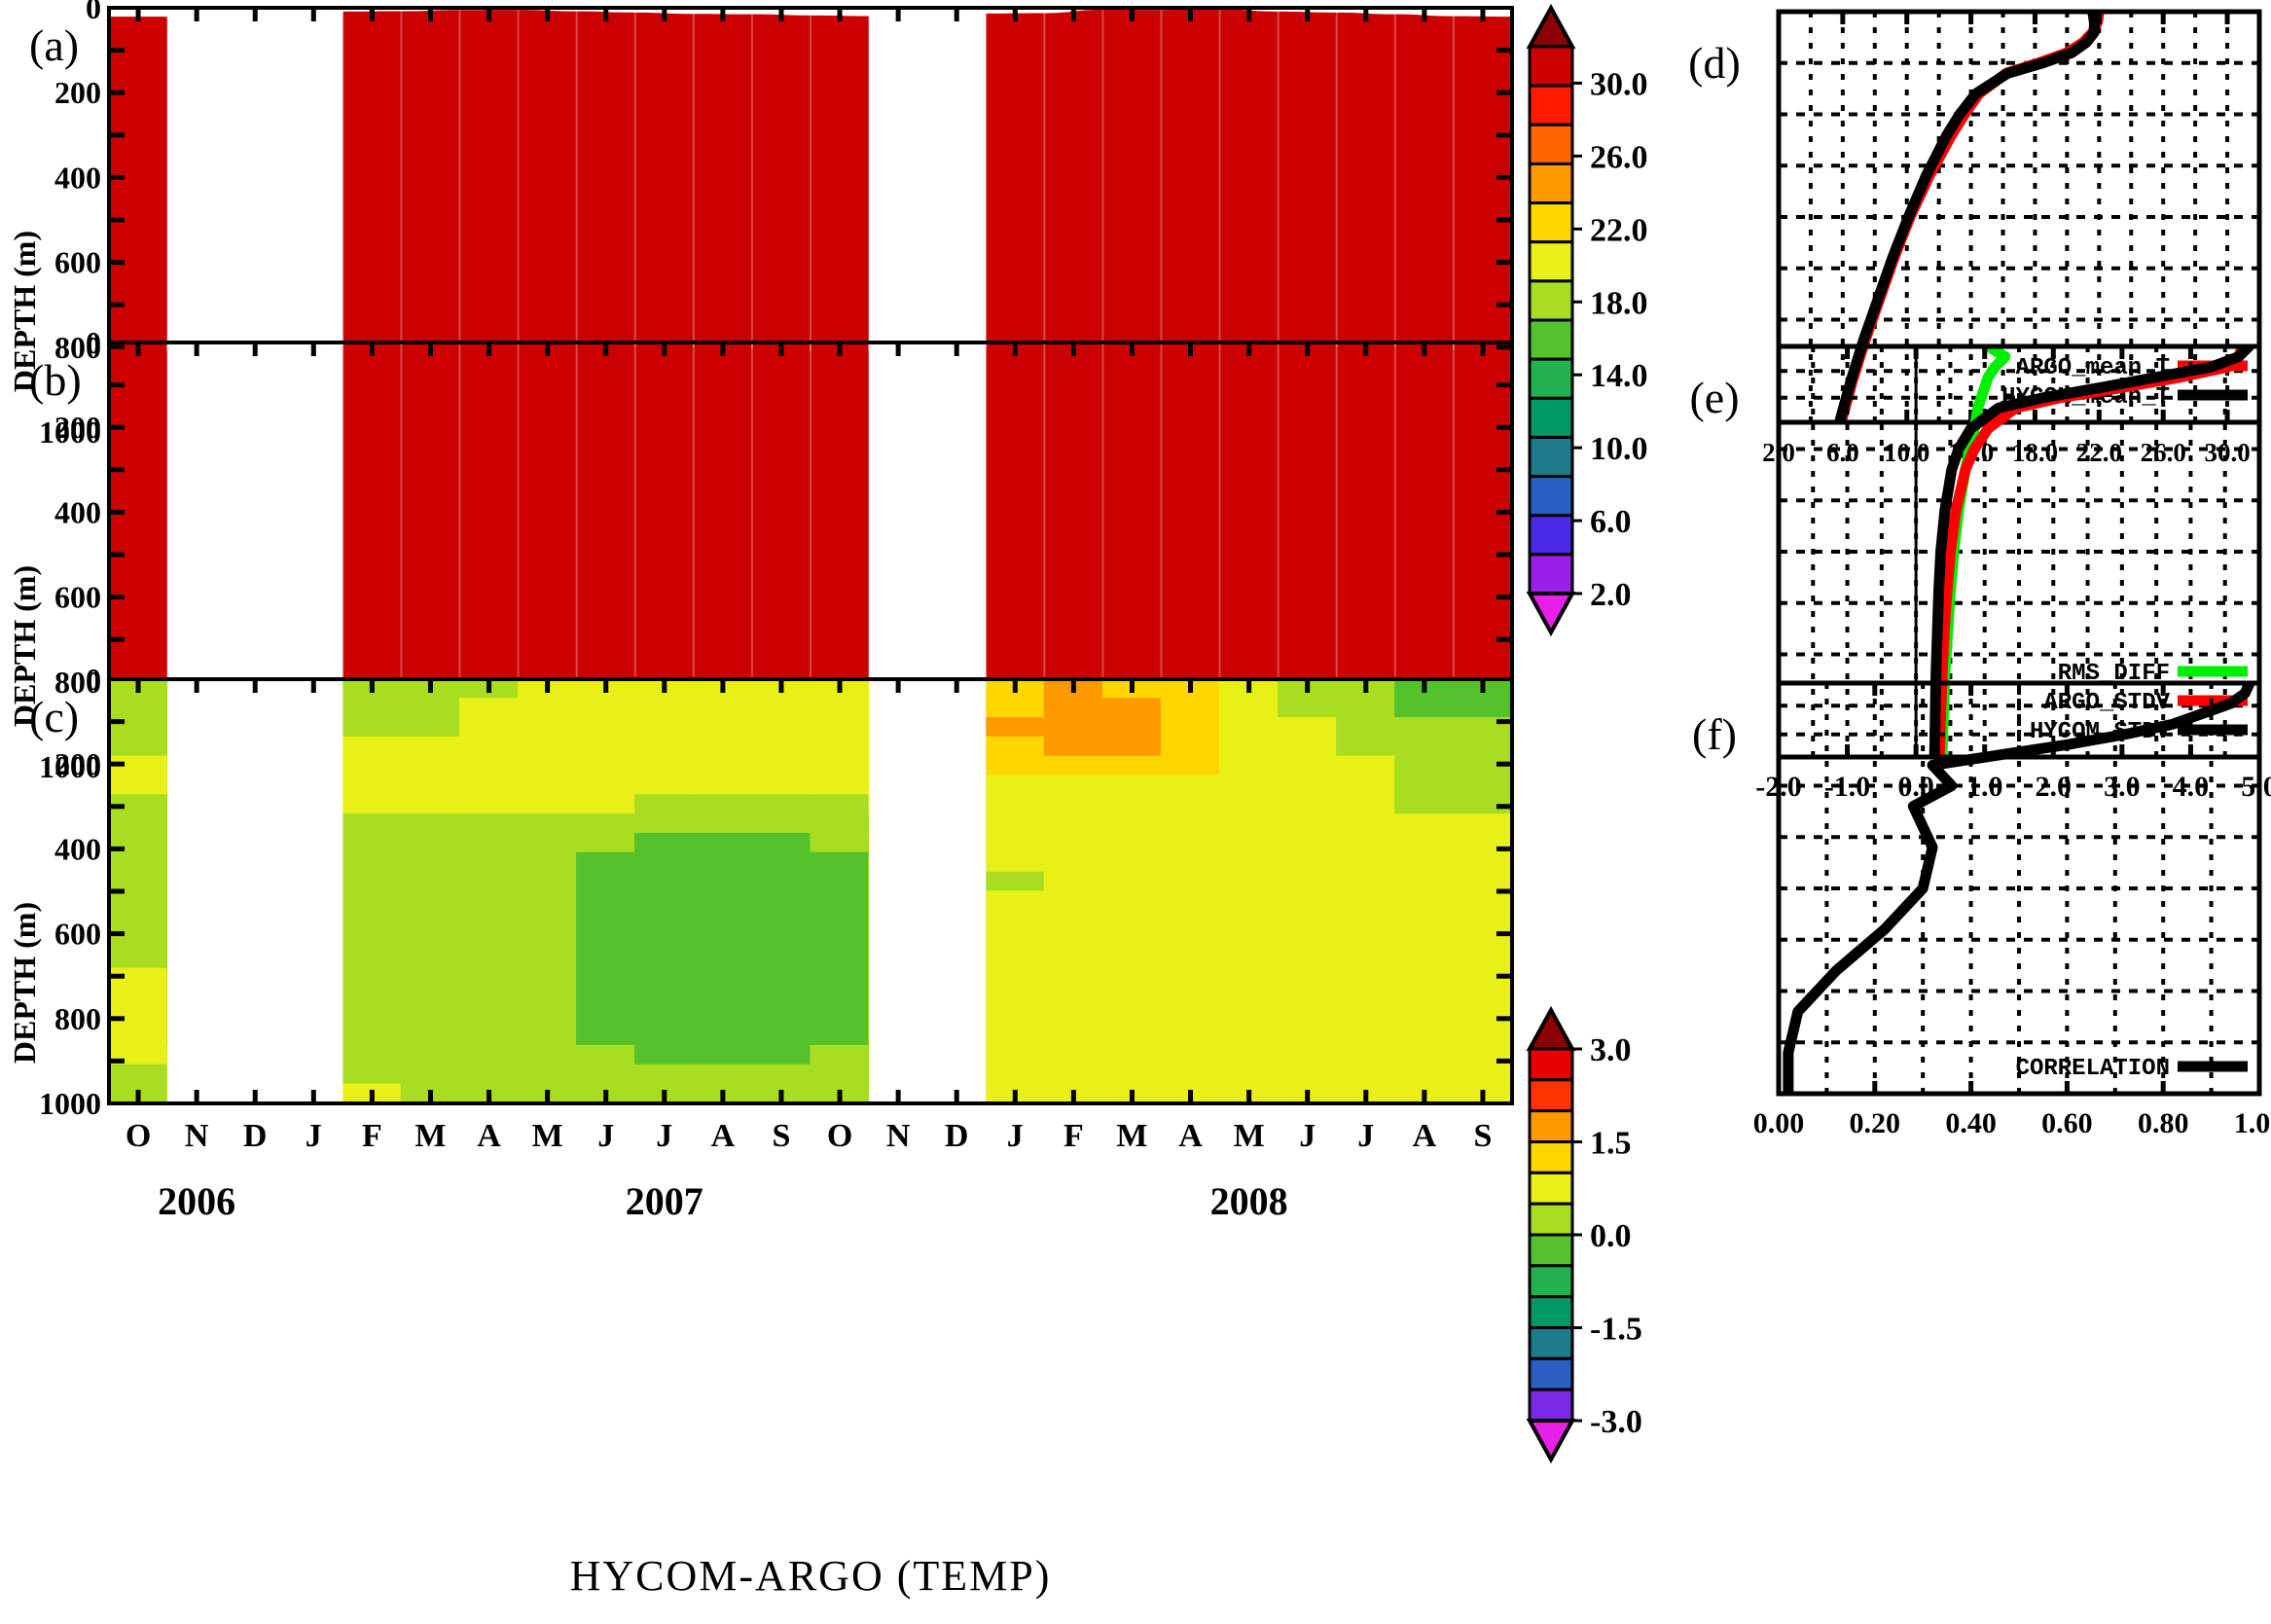  Describe the element at coordinates (196, 1201) in the screenshot. I see `year-label: 2006` at that location.